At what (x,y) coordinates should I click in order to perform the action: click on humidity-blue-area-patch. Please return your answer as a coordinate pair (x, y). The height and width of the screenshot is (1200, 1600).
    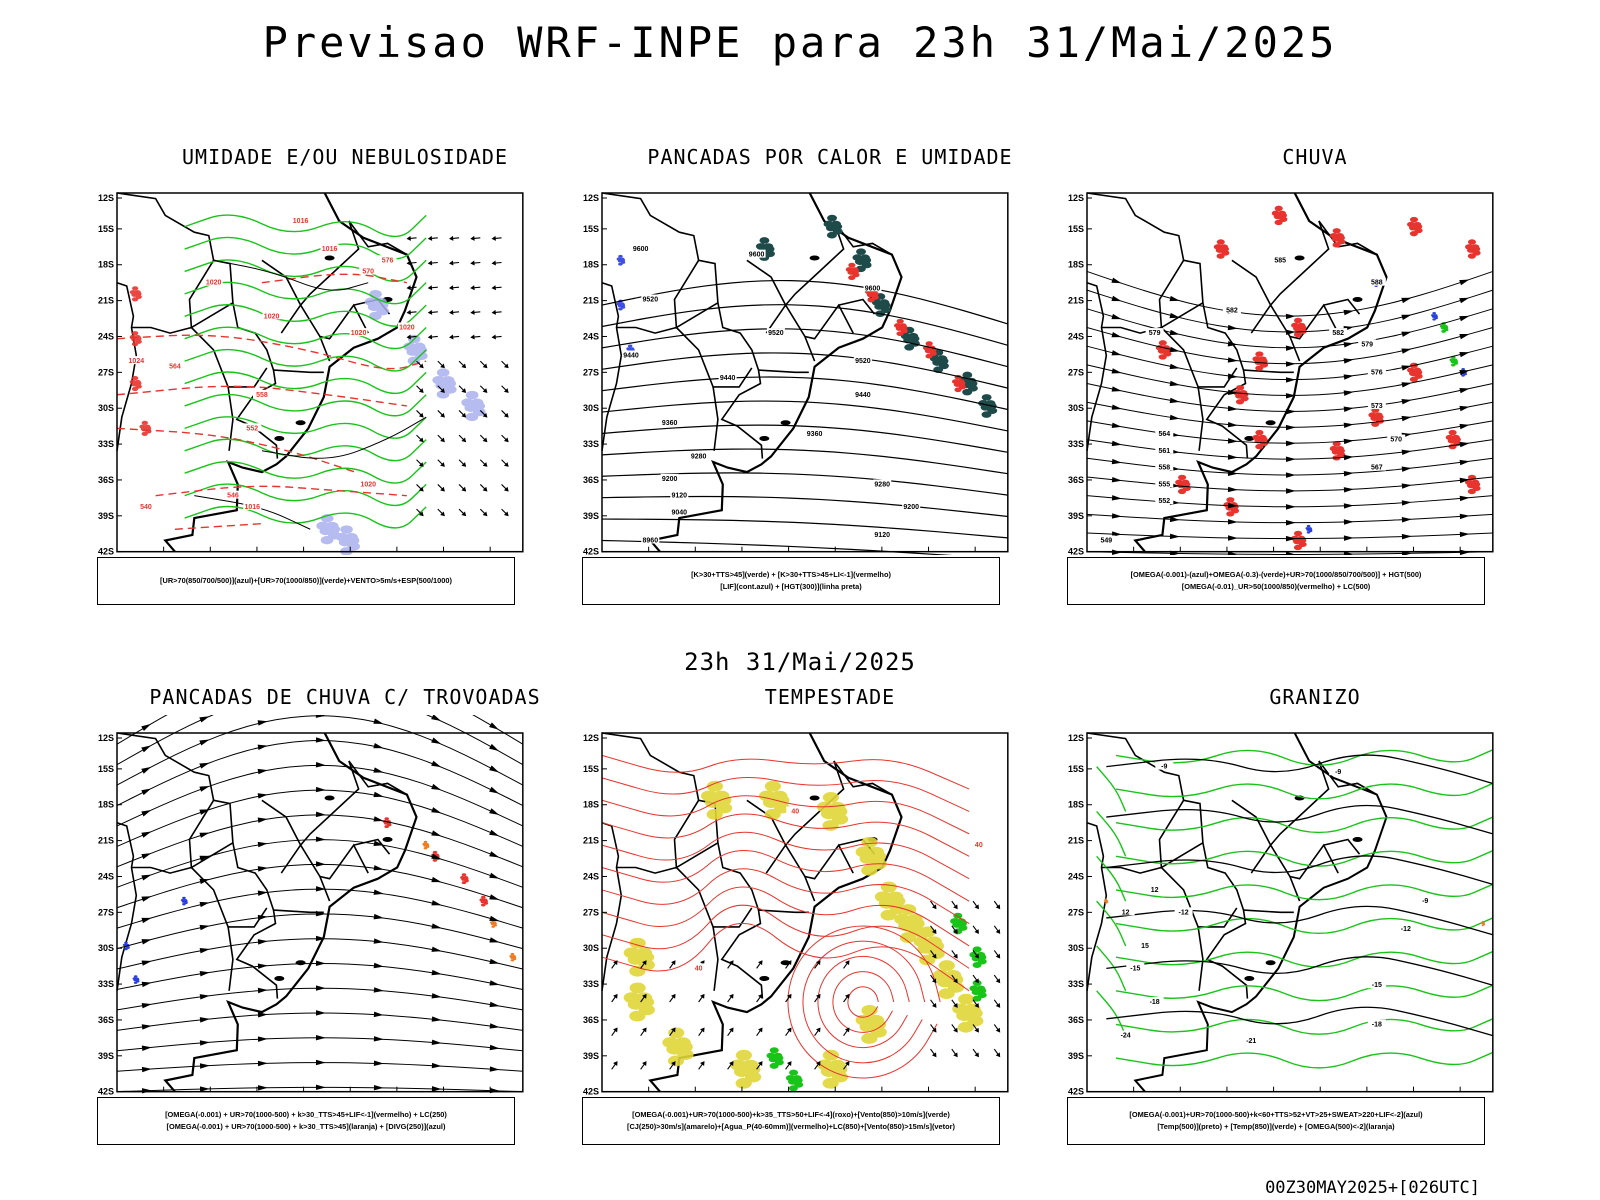
    Looking at the image, I should click on (409, 346).